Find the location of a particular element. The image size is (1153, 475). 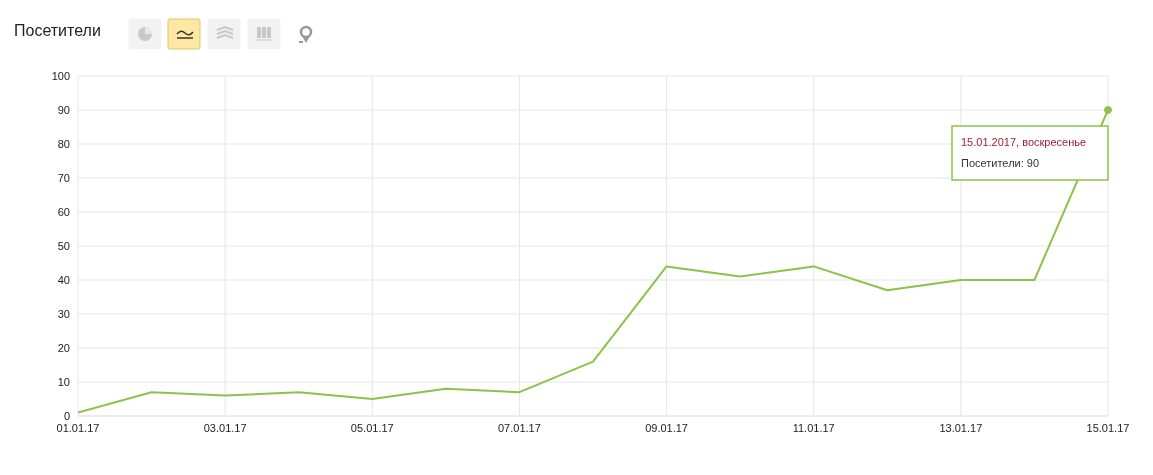

y-tick-label: 40 is located at coordinates (63, 279).